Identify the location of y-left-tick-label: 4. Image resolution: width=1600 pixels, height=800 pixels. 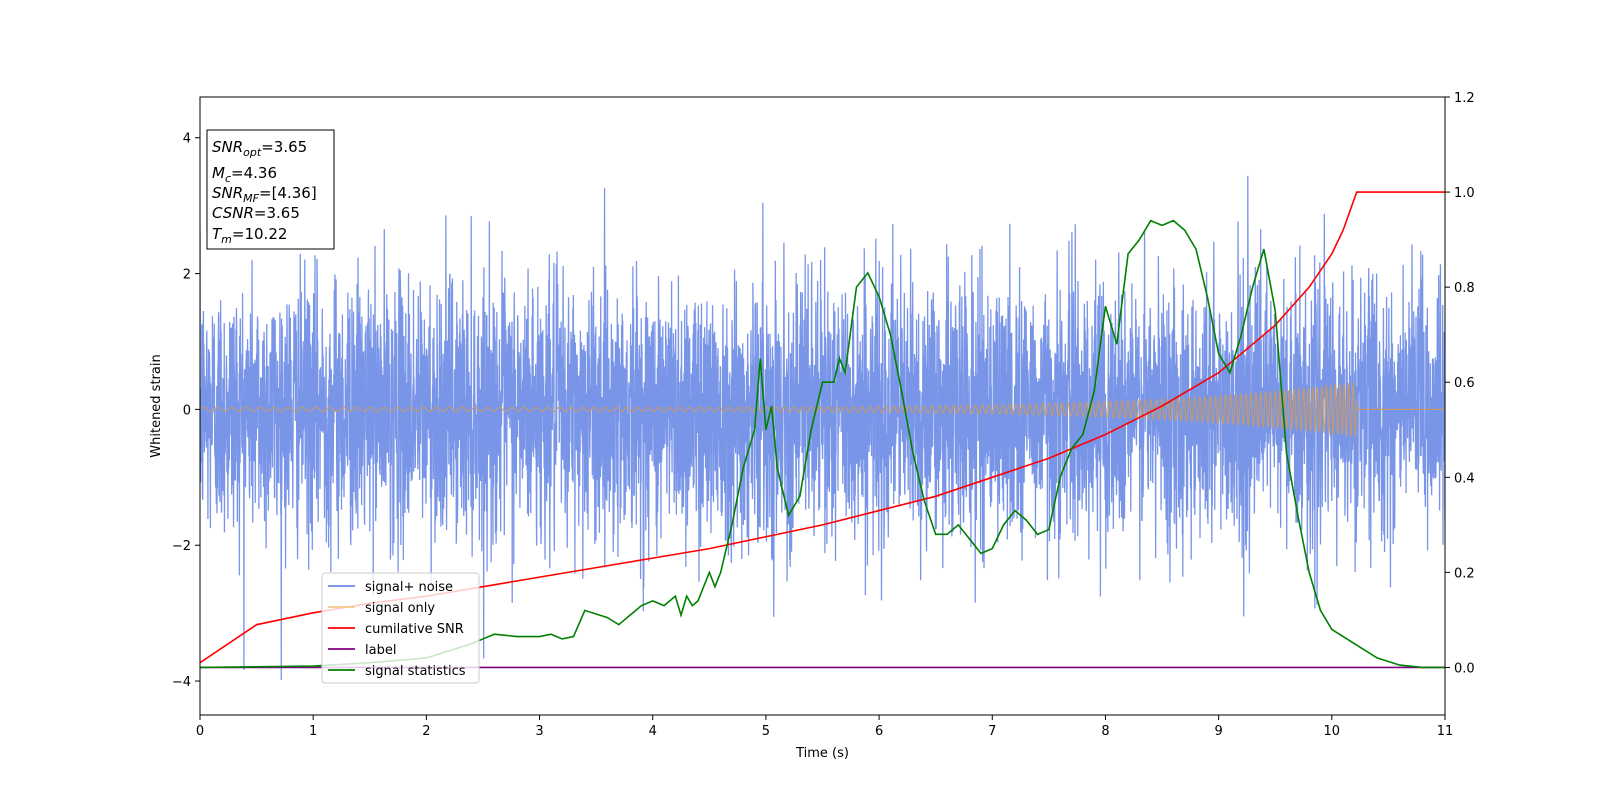
(187, 139).